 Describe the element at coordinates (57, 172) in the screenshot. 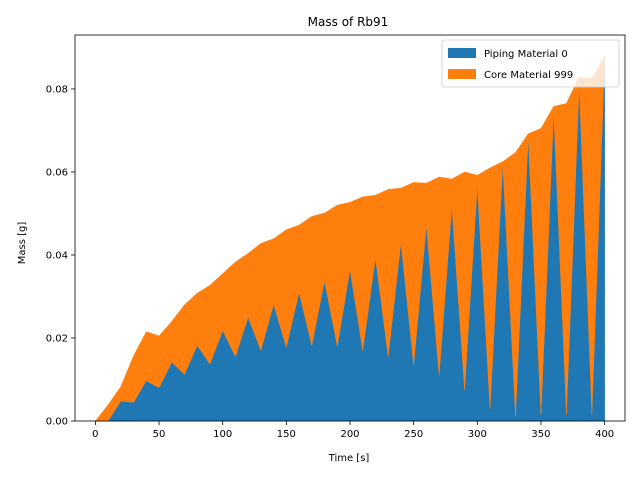

I see `y-tick-label: 0.06` at that location.